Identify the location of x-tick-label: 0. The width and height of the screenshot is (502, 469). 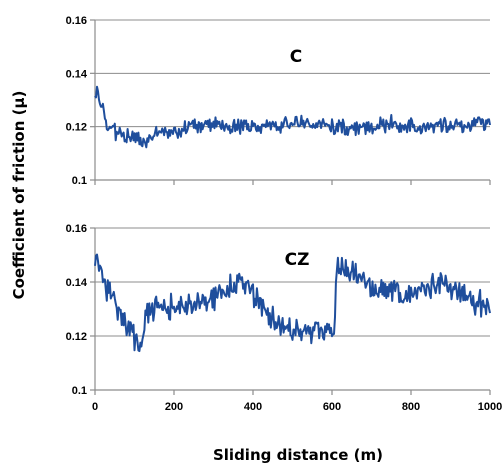
(95, 407).